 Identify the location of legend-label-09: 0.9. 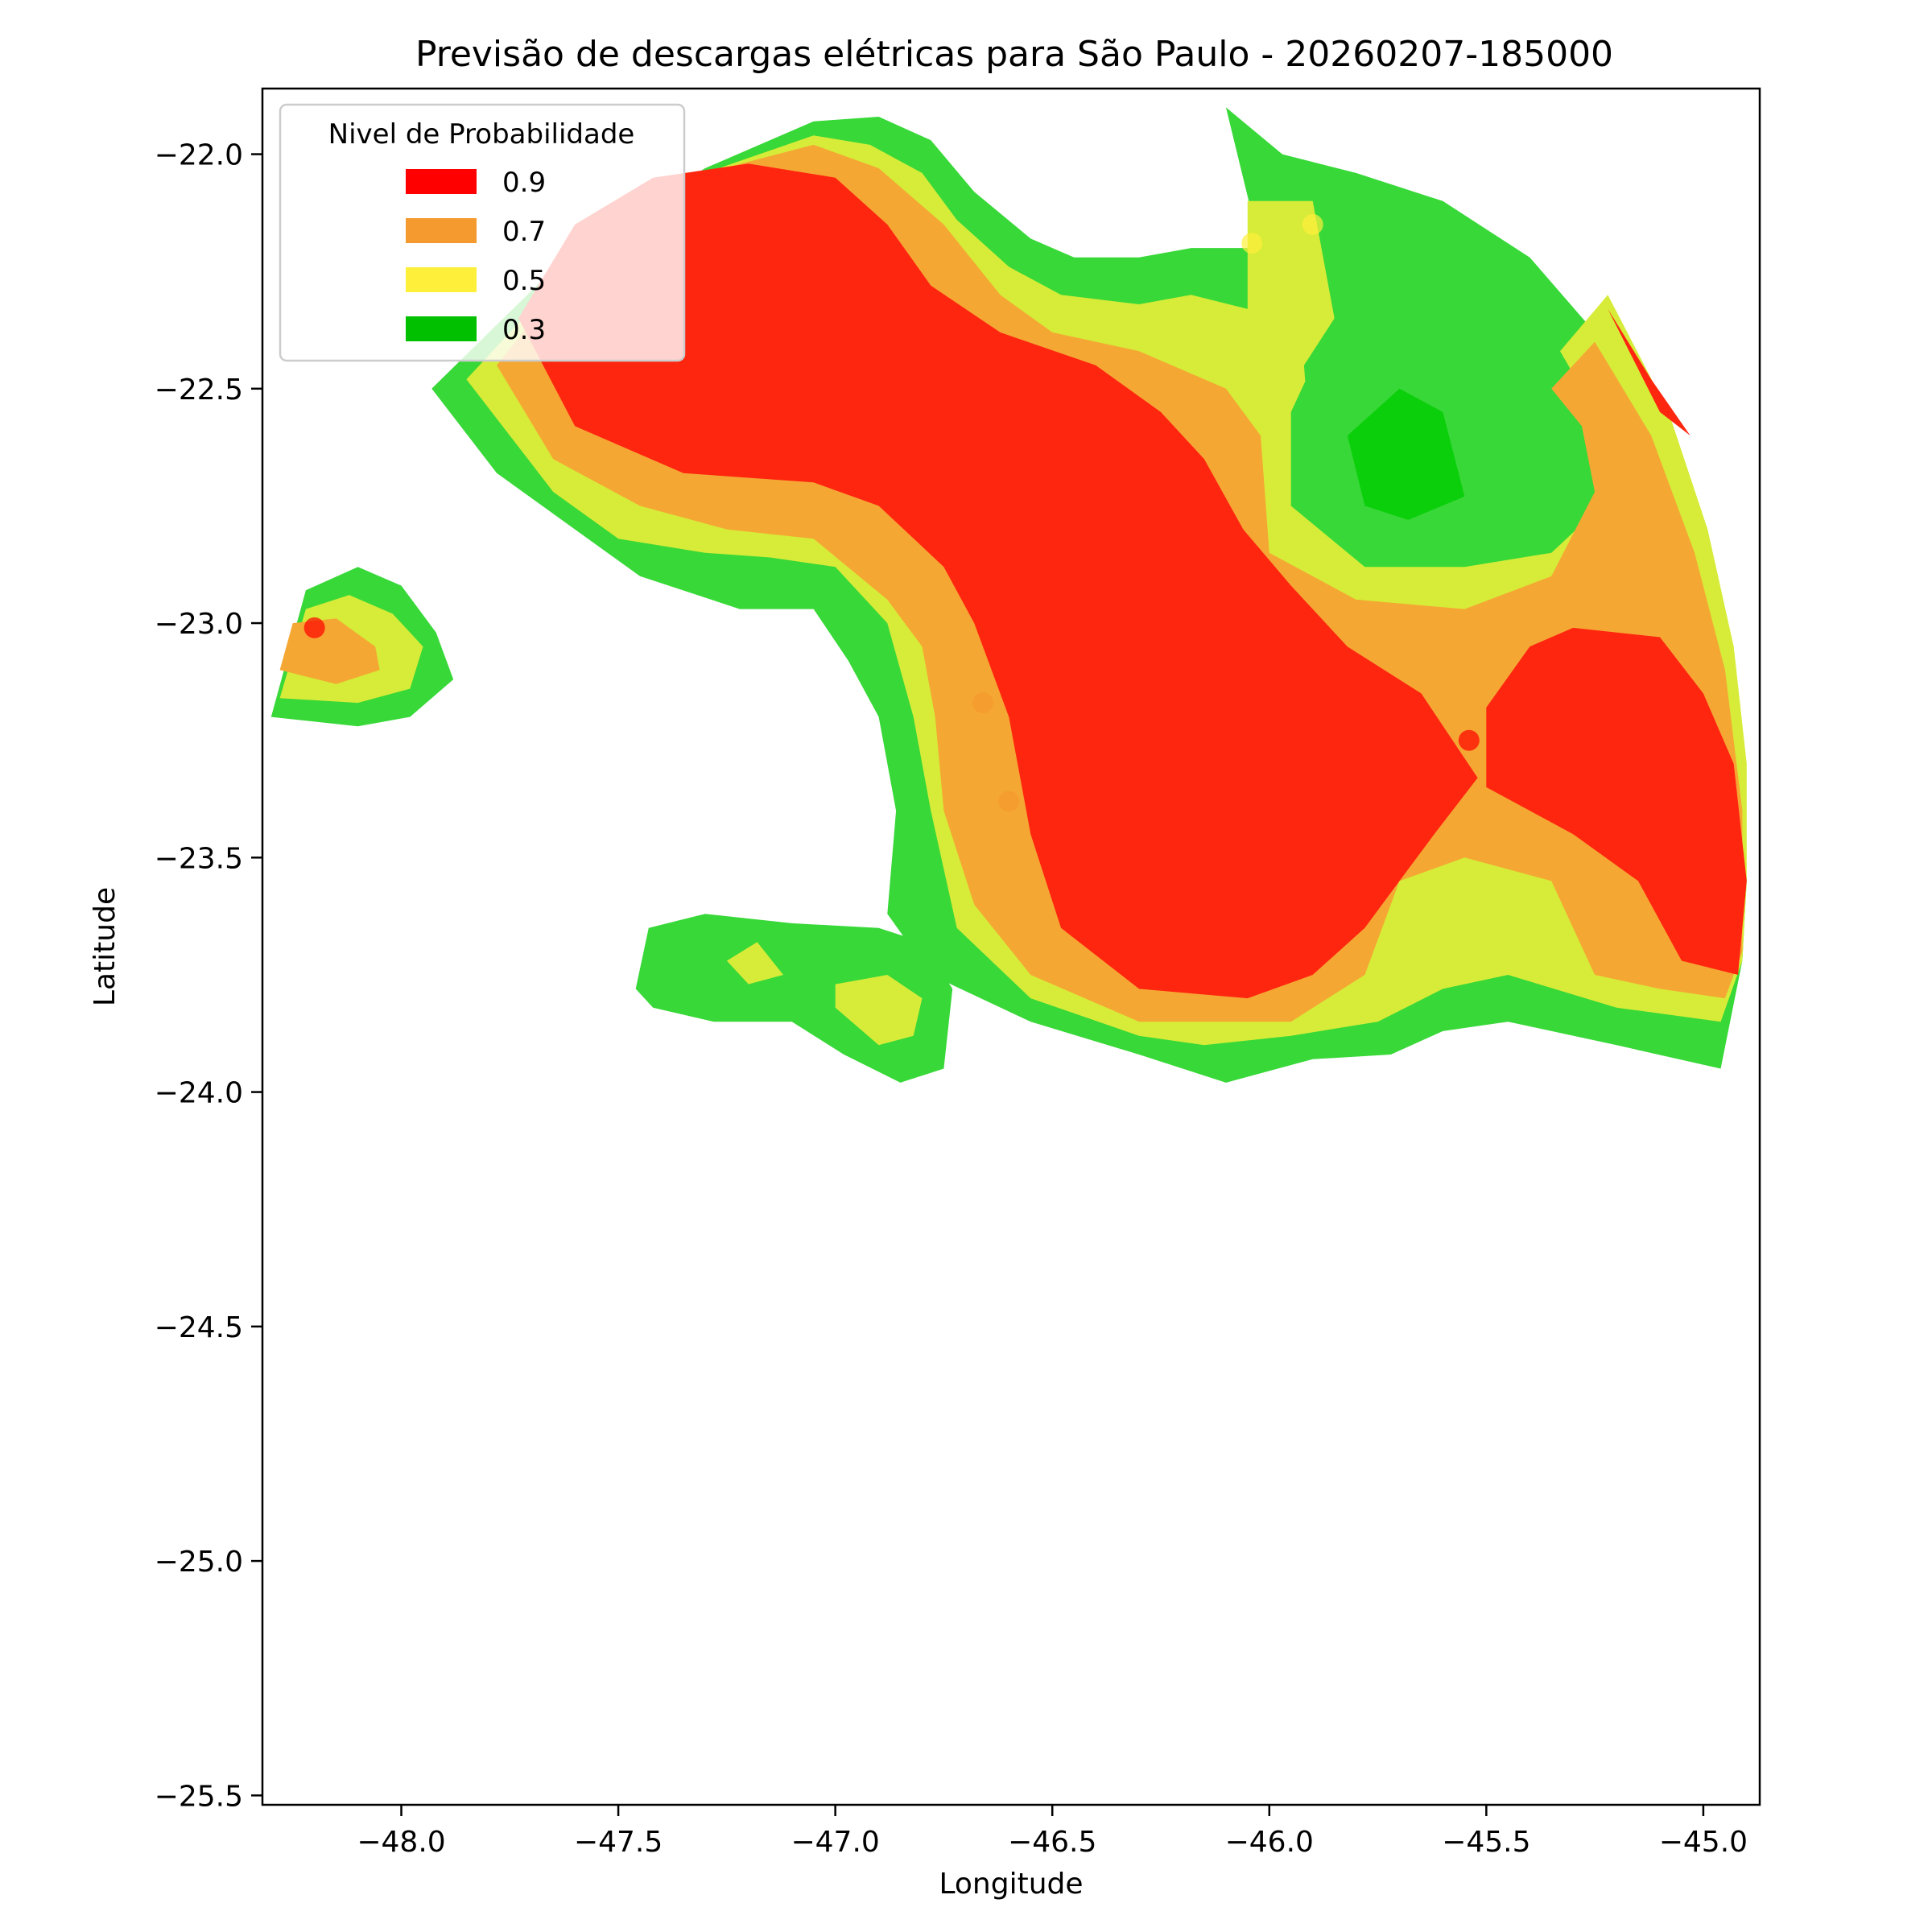
(524, 183).